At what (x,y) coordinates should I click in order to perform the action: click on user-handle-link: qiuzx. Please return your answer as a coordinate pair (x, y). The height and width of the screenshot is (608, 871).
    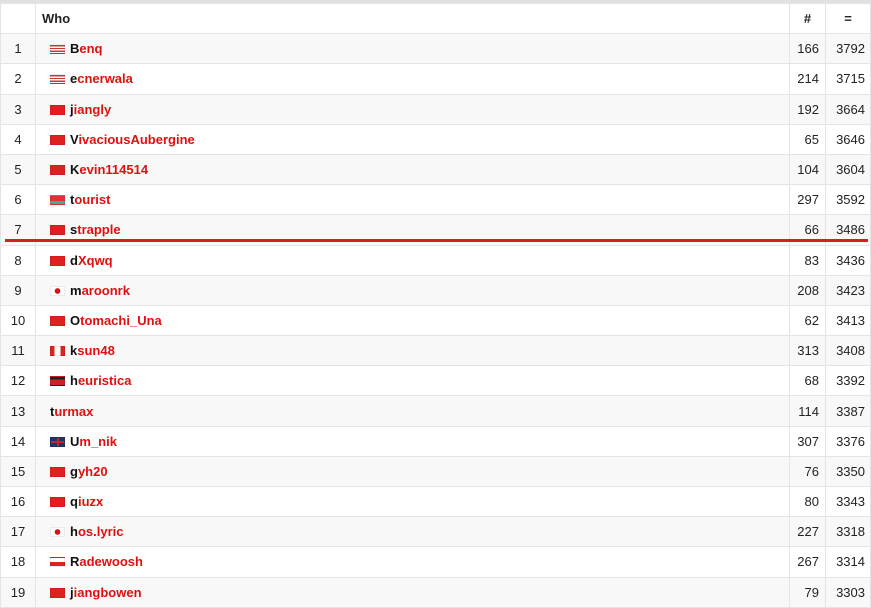
    Looking at the image, I should click on (87, 502).